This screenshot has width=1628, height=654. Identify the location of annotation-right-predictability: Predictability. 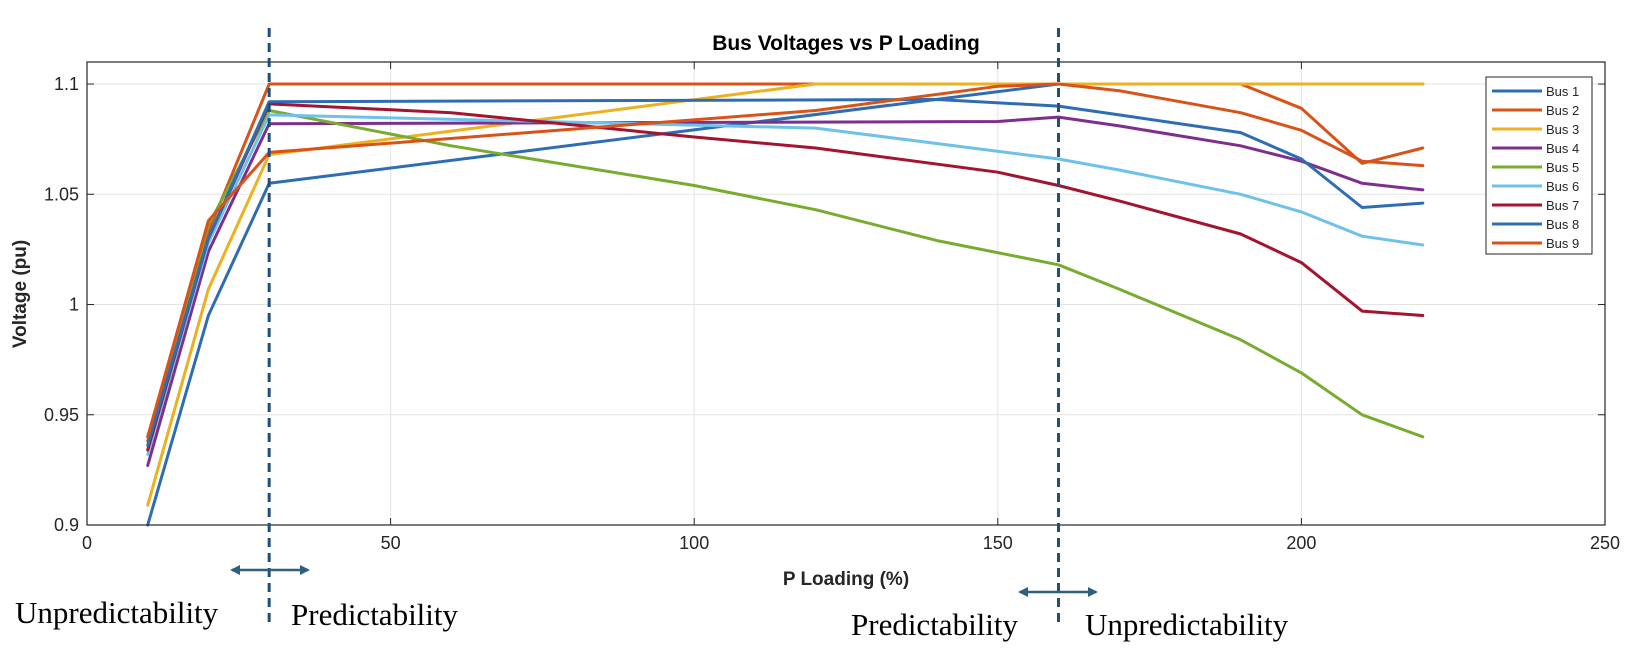
(935, 624).